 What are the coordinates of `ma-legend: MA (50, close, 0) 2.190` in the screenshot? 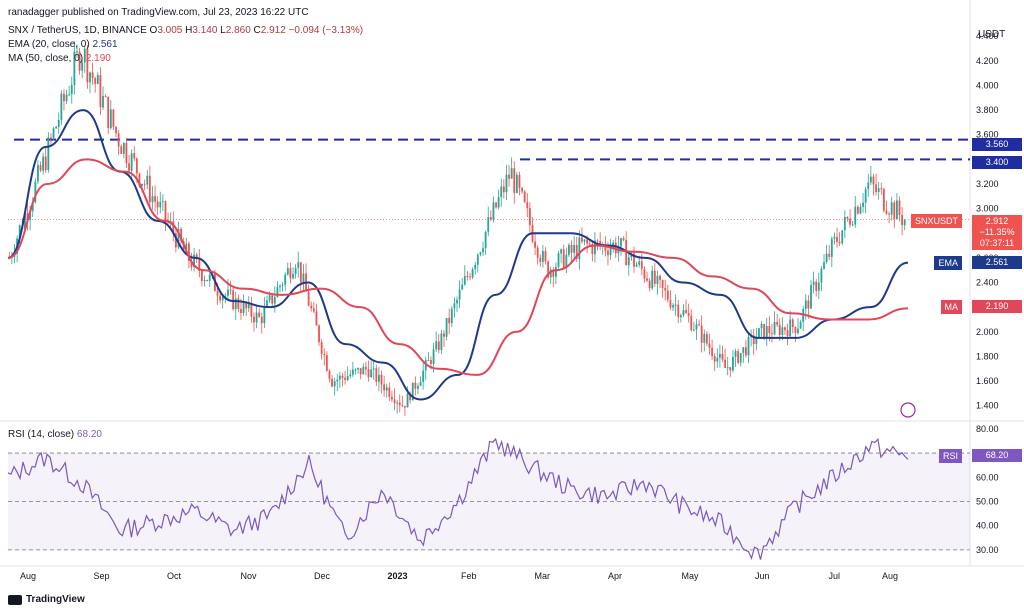 It's located at (59, 58).